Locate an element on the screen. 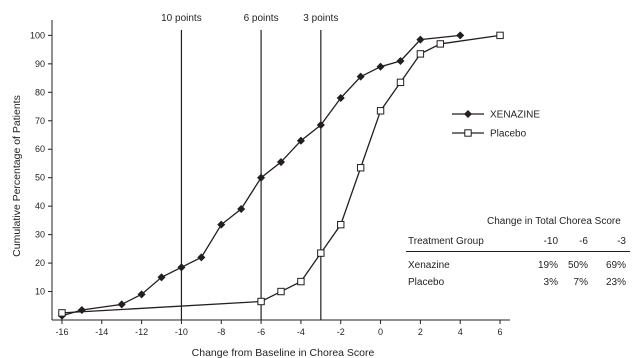 The height and width of the screenshot is (358, 636). y-axis-label: Cumulative Percentage of Patients is located at coordinates (17, 176).